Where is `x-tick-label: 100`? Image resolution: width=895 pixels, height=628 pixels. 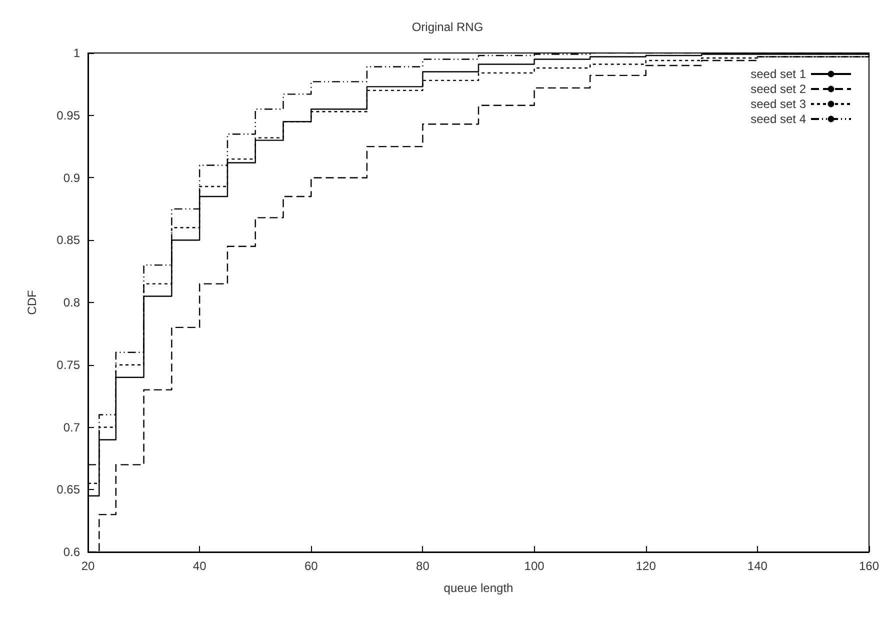 x-tick-label: 100 is located at coordinates (534, 566).